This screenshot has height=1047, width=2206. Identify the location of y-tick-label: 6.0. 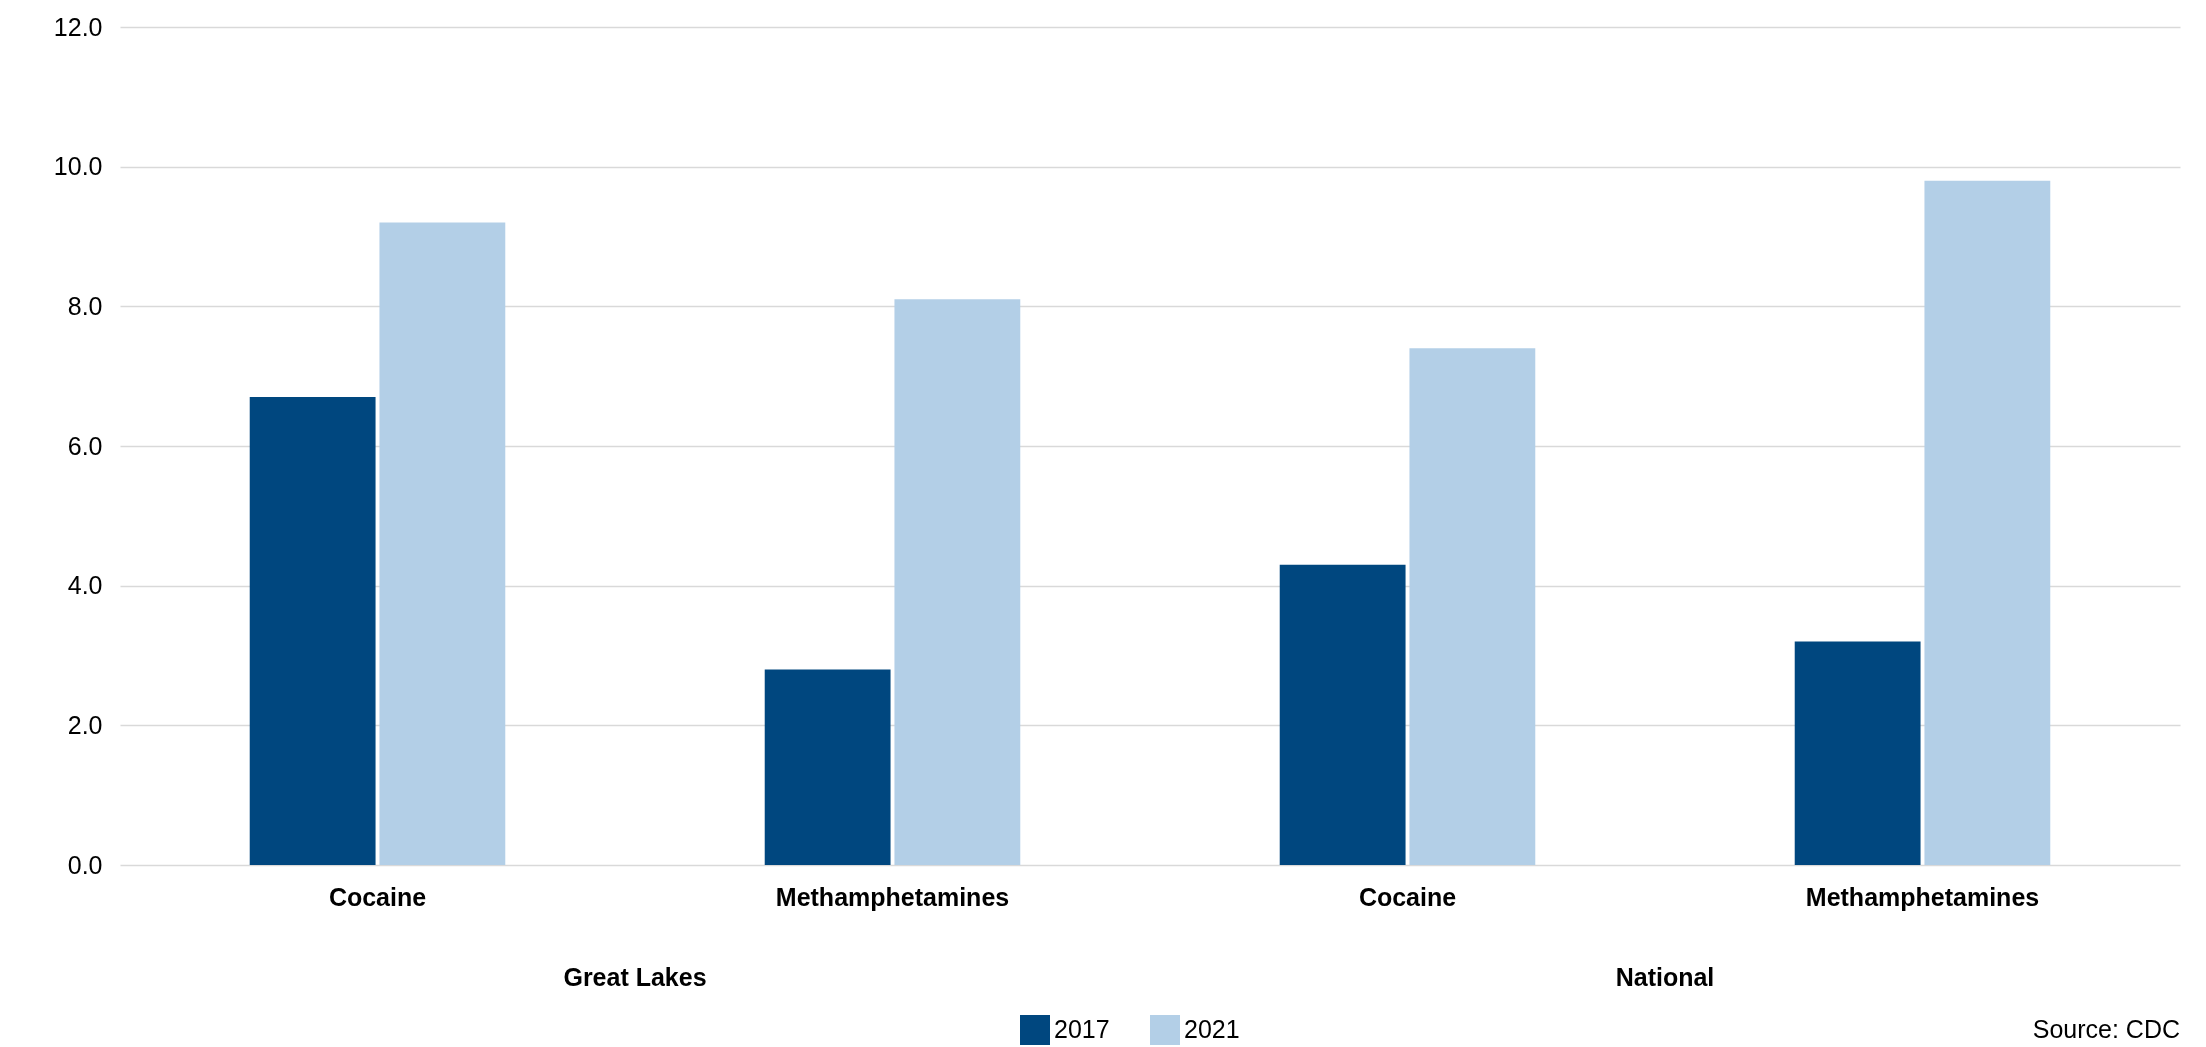
(85, 445).